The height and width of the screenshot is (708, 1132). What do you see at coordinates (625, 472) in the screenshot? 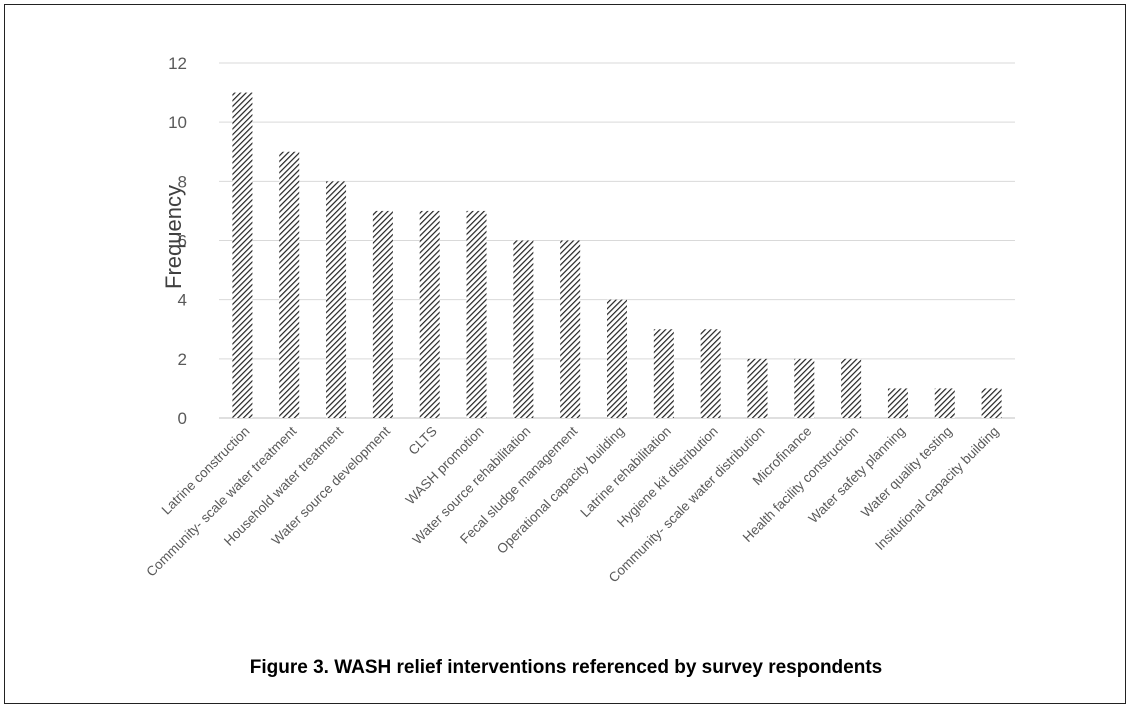
I see `x-tick-label: Latrine rehabilitation` at bounding box center [625, 472].